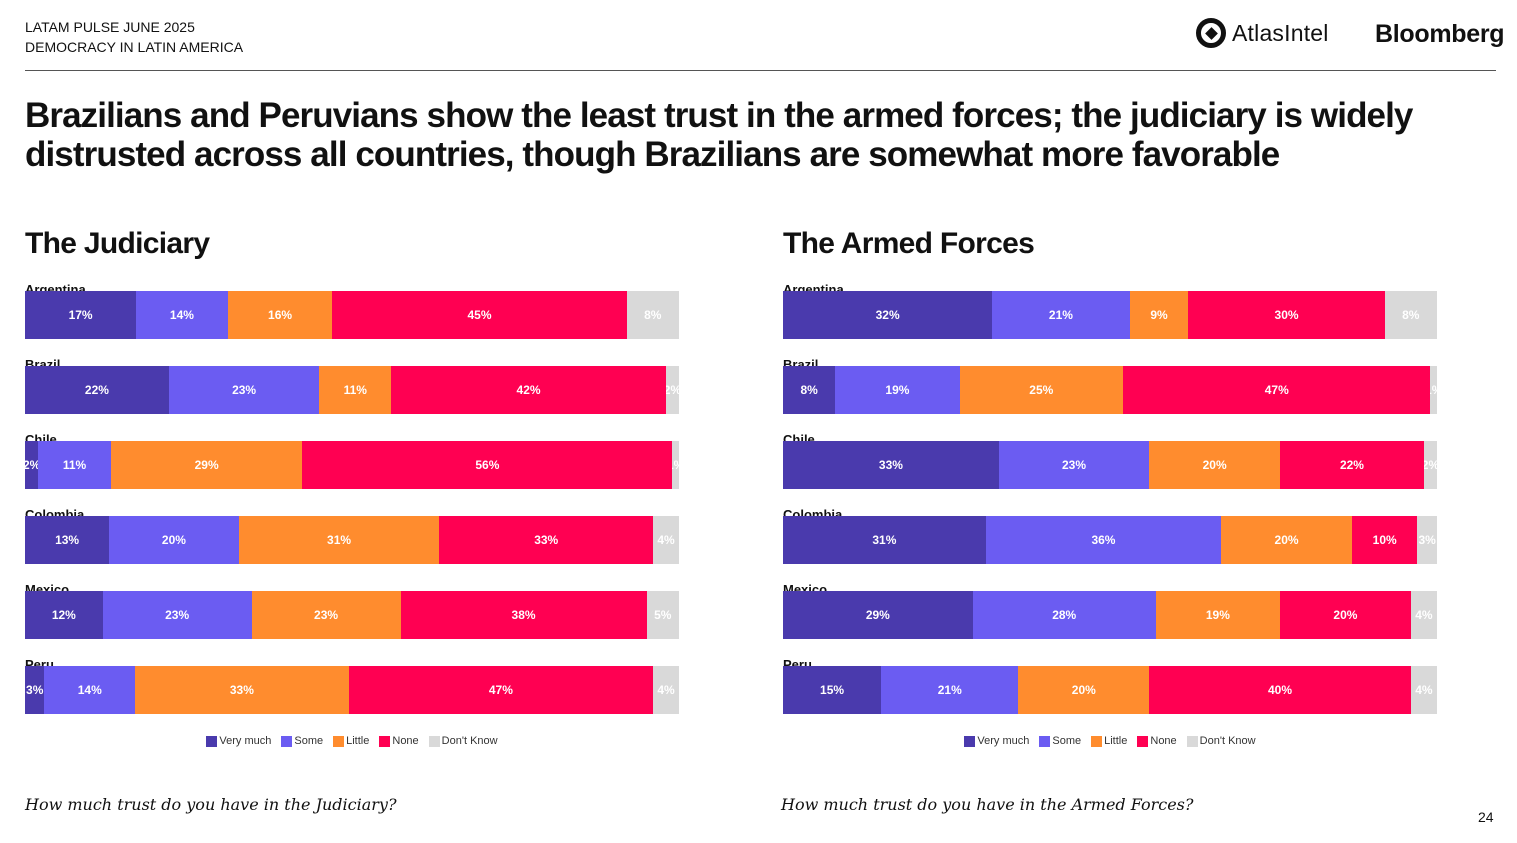 The image size is (1517, 843). I want to click on stacked-bar: 13% 20% 31% 33% 4%, so click(352, 540).